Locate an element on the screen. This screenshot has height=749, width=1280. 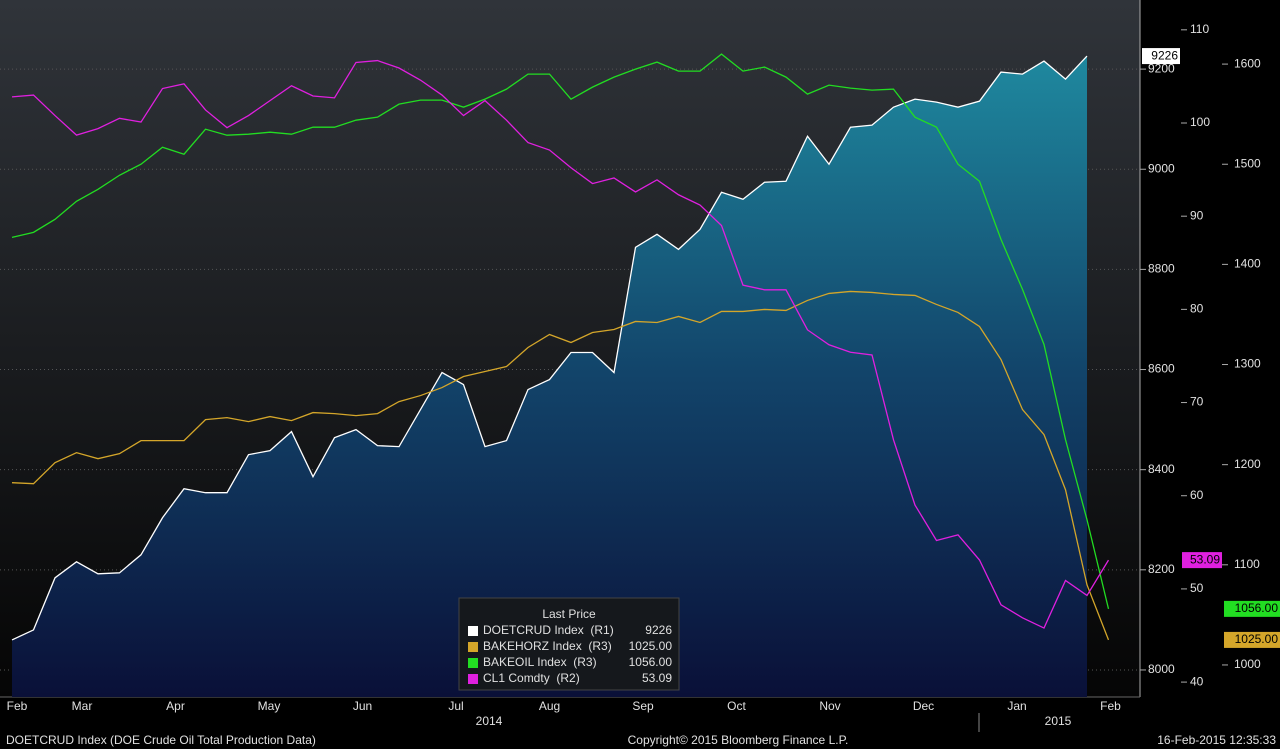
y2-tick-label: 50 is located at coordinates (1197, 588).